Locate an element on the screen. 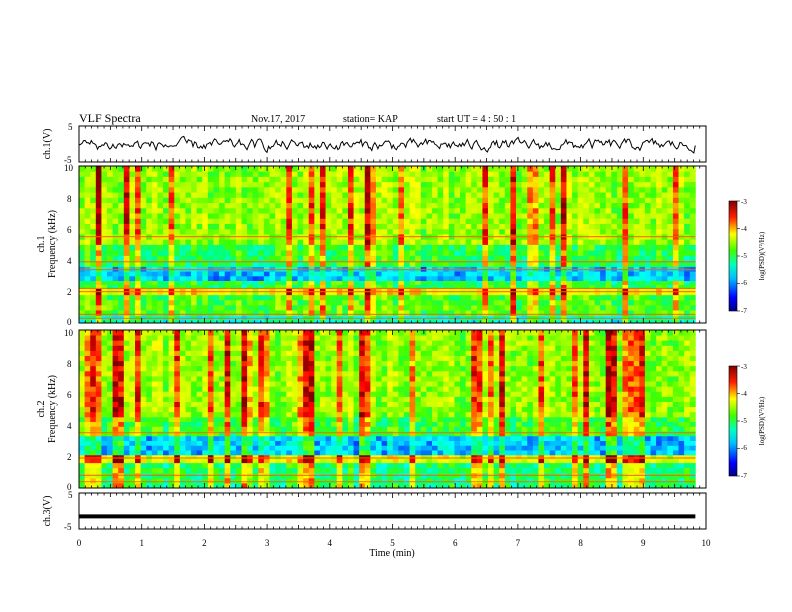 Image resolution: width=792 pixels, height=612 pixels. colorbar-tick-label: -4 is located at coordinates (744, 229).